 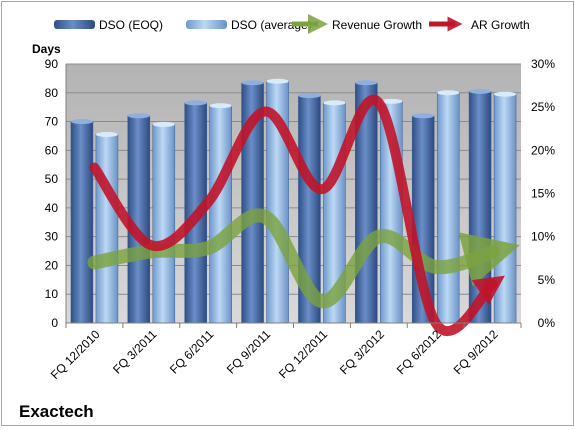 I want to click on y-axis-ticks: 0 10 20 30 40 50 60 70 80 90, so click(x=52, y=193).